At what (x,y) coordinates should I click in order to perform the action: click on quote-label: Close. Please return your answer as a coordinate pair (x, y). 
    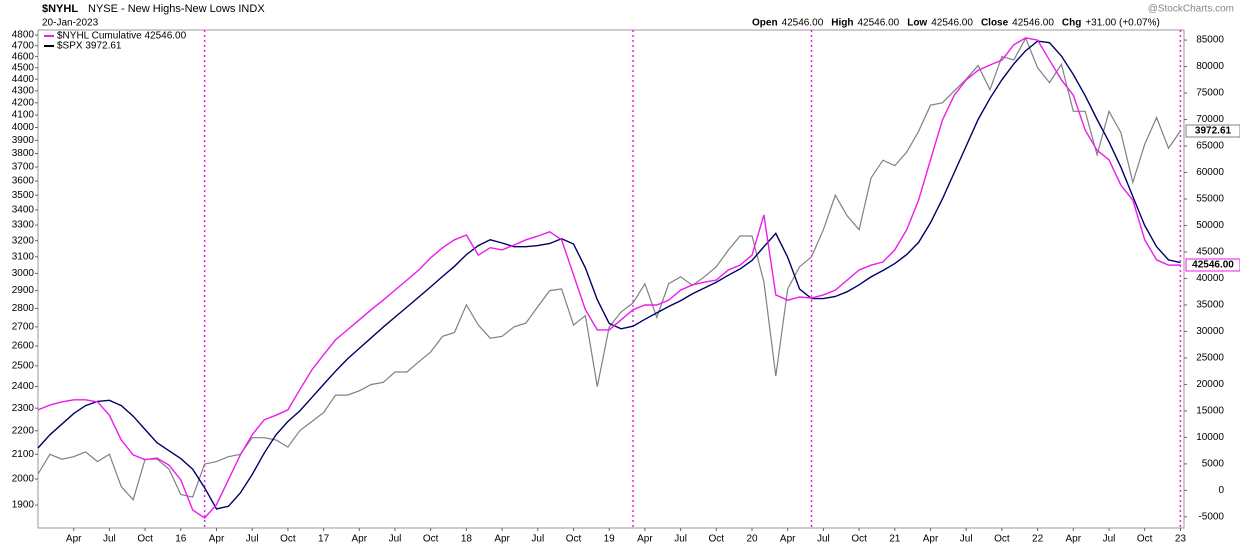
    Looking at the image, I should click on (995, 23).